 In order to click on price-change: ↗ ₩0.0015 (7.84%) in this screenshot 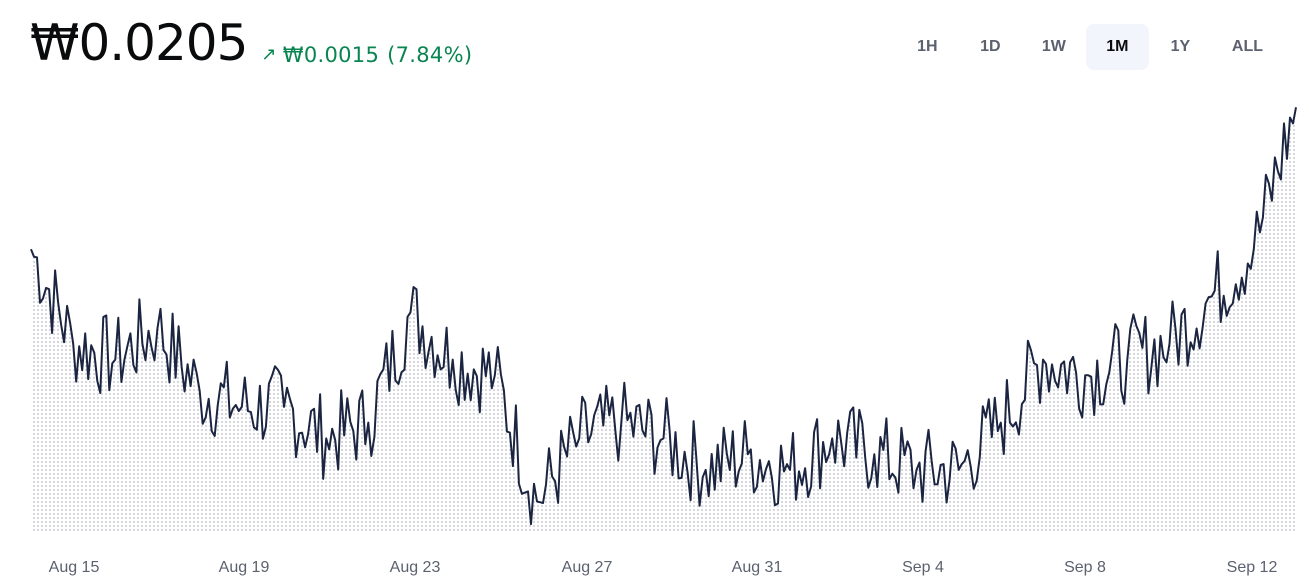, I will do `click(366, 55)`.